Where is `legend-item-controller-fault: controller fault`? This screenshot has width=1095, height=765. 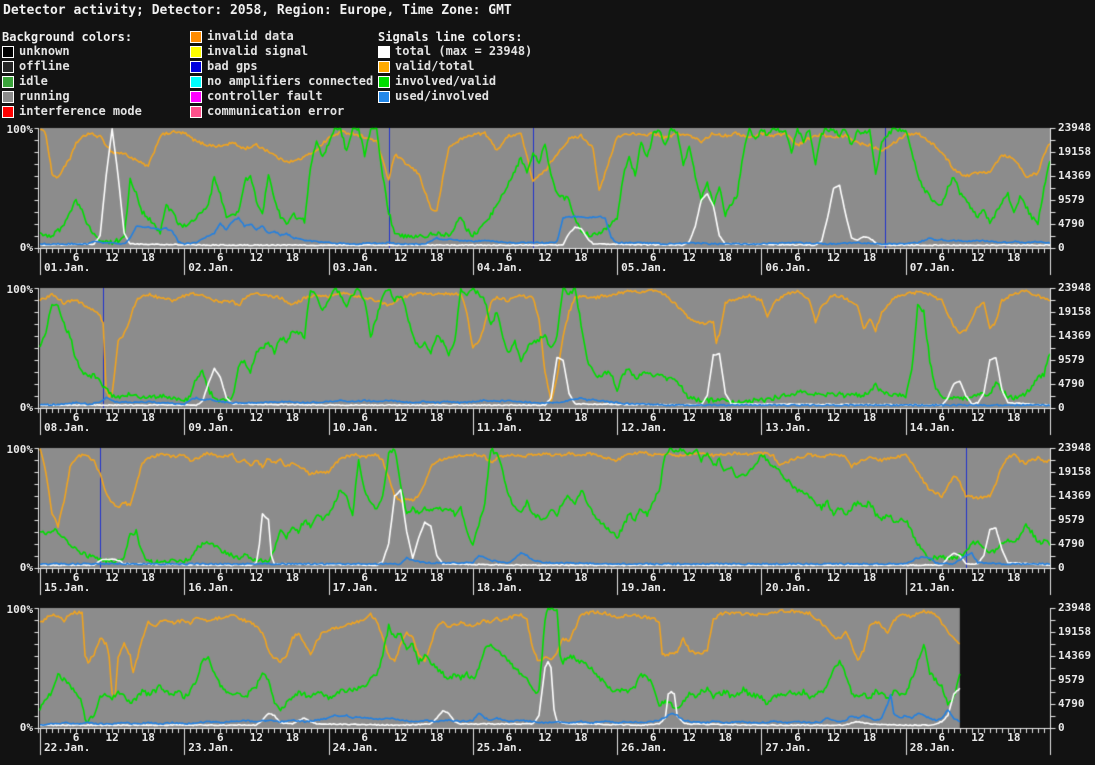 legend-item-controller-fault: controller fault is located at coordinates (256, 96).